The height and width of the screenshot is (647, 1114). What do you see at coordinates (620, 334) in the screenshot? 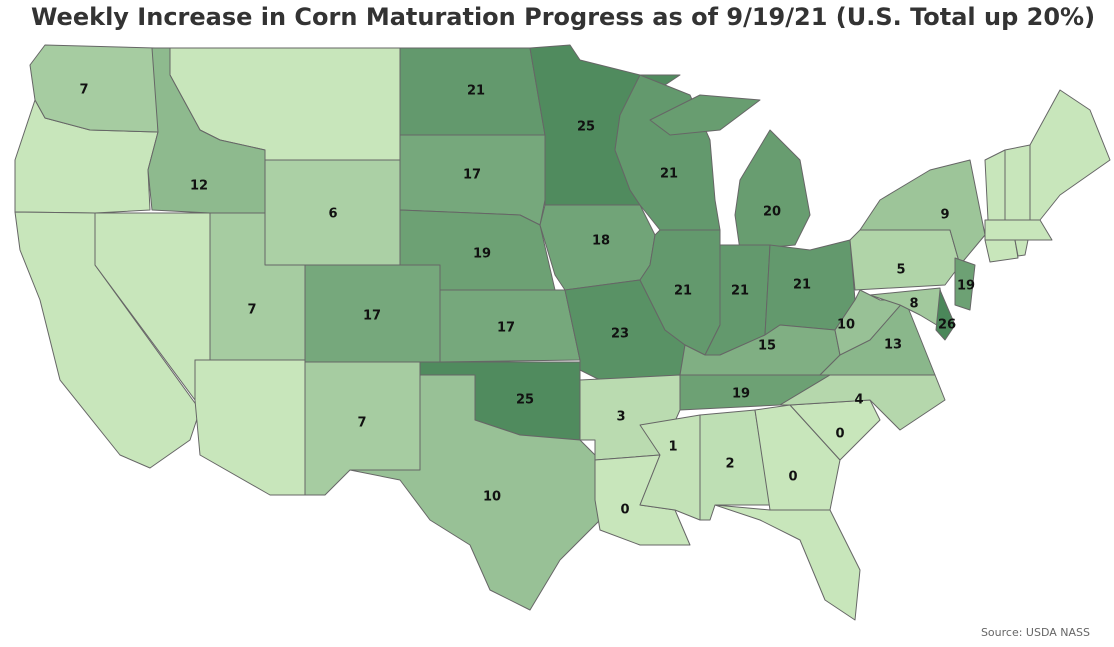
I see `value-label: 23` at bounding box center [620, 334].